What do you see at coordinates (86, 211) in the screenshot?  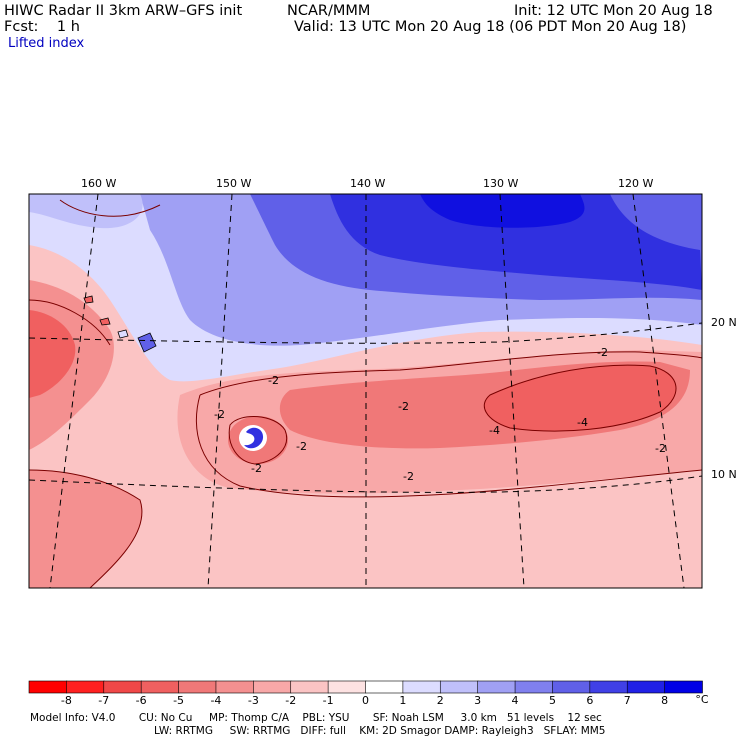 I see `stable-region-nw` at bounding box center [86, 211].